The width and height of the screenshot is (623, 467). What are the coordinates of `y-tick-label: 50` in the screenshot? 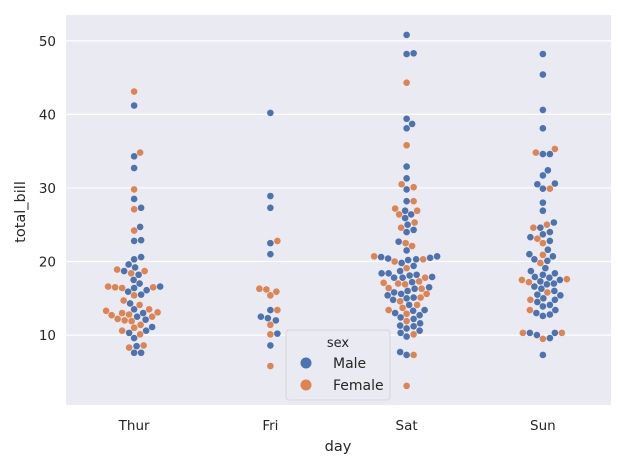 It's located at (47, 42).